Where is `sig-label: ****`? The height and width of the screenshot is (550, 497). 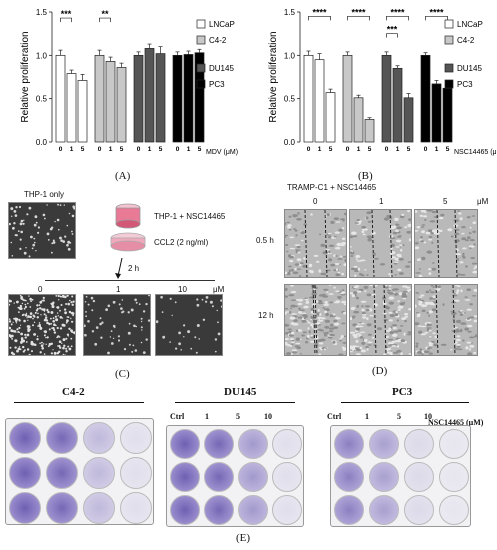 sig-label: **** is located at coordinates (358, 12).